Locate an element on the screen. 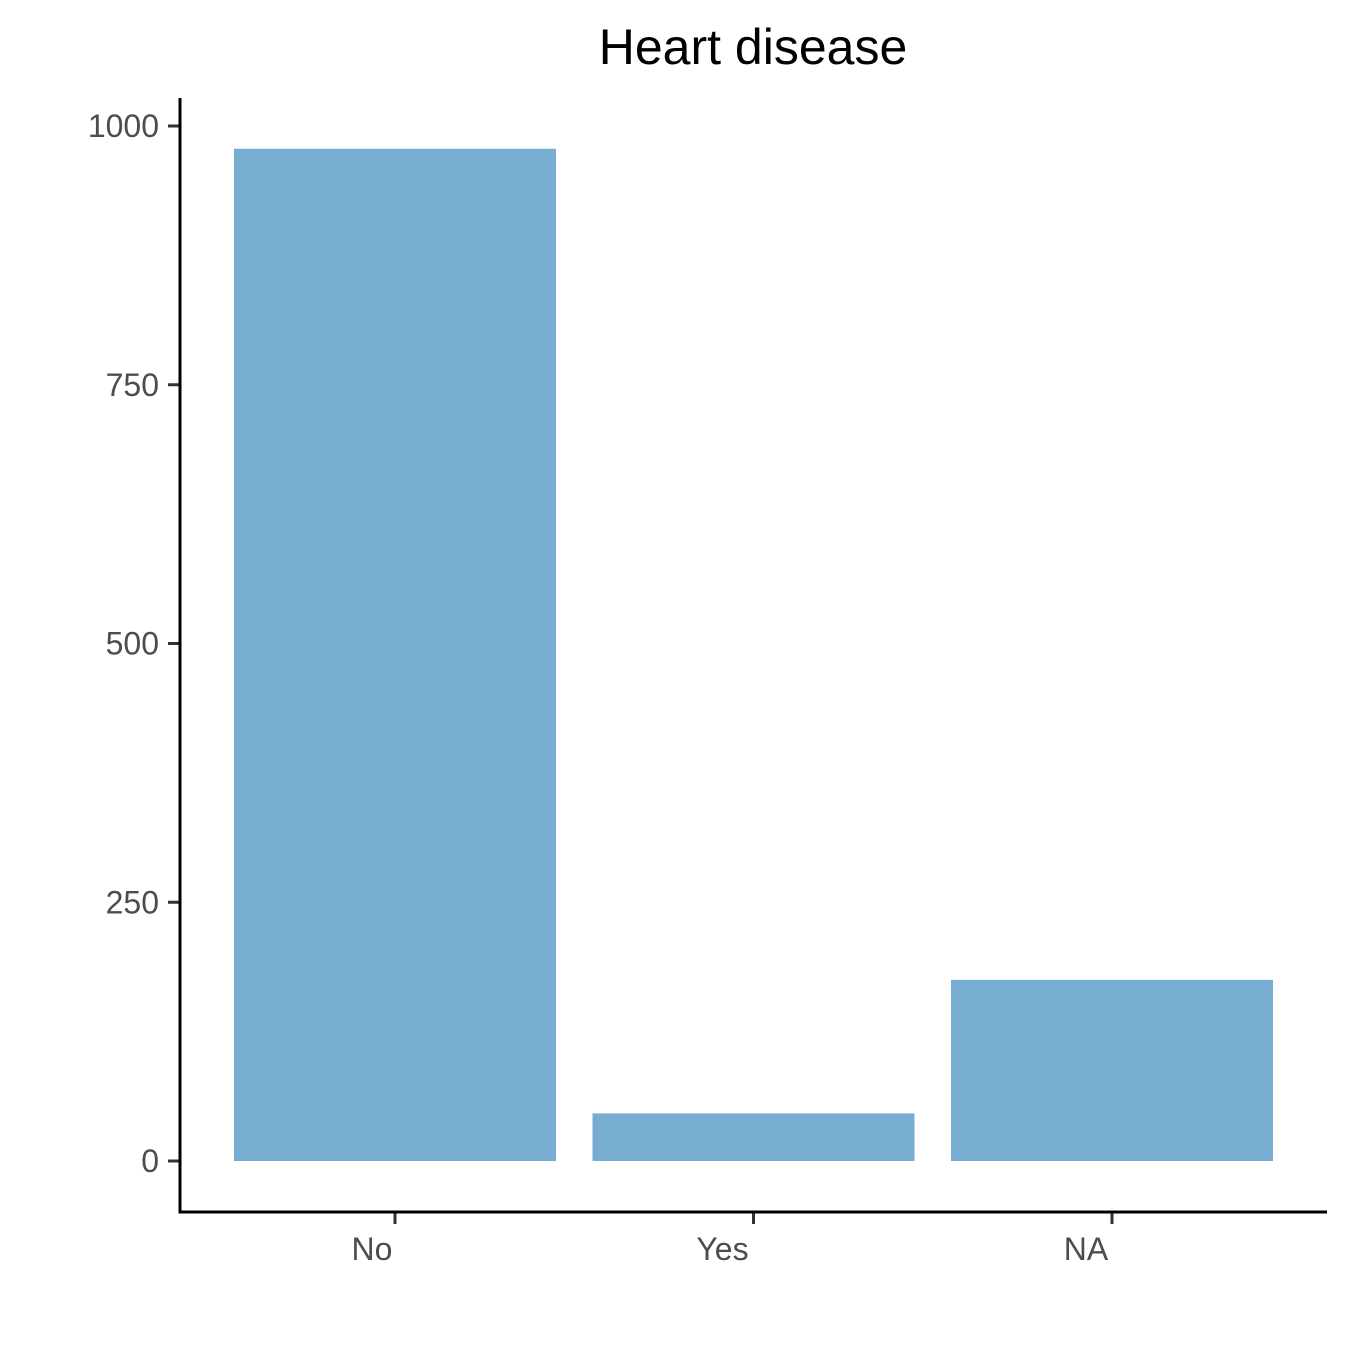 The height and width of the screenshot is (1350, 1350). chart-title: Heart disease is located at coordinates (753, 47).